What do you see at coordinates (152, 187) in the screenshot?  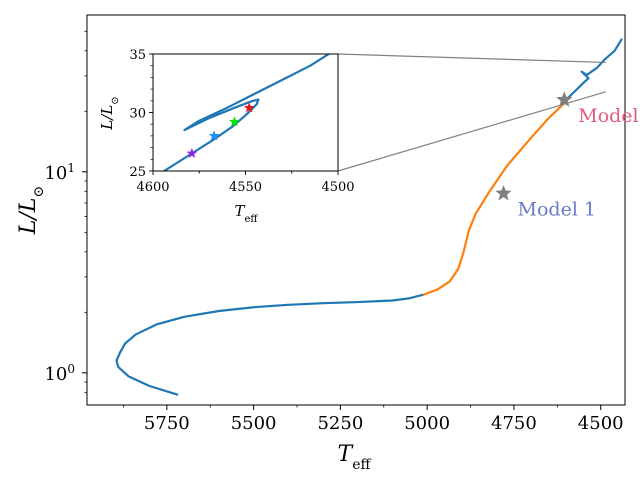 I see `inset-x-tick-label-4600: 4600` at bounding box center [152, 187].